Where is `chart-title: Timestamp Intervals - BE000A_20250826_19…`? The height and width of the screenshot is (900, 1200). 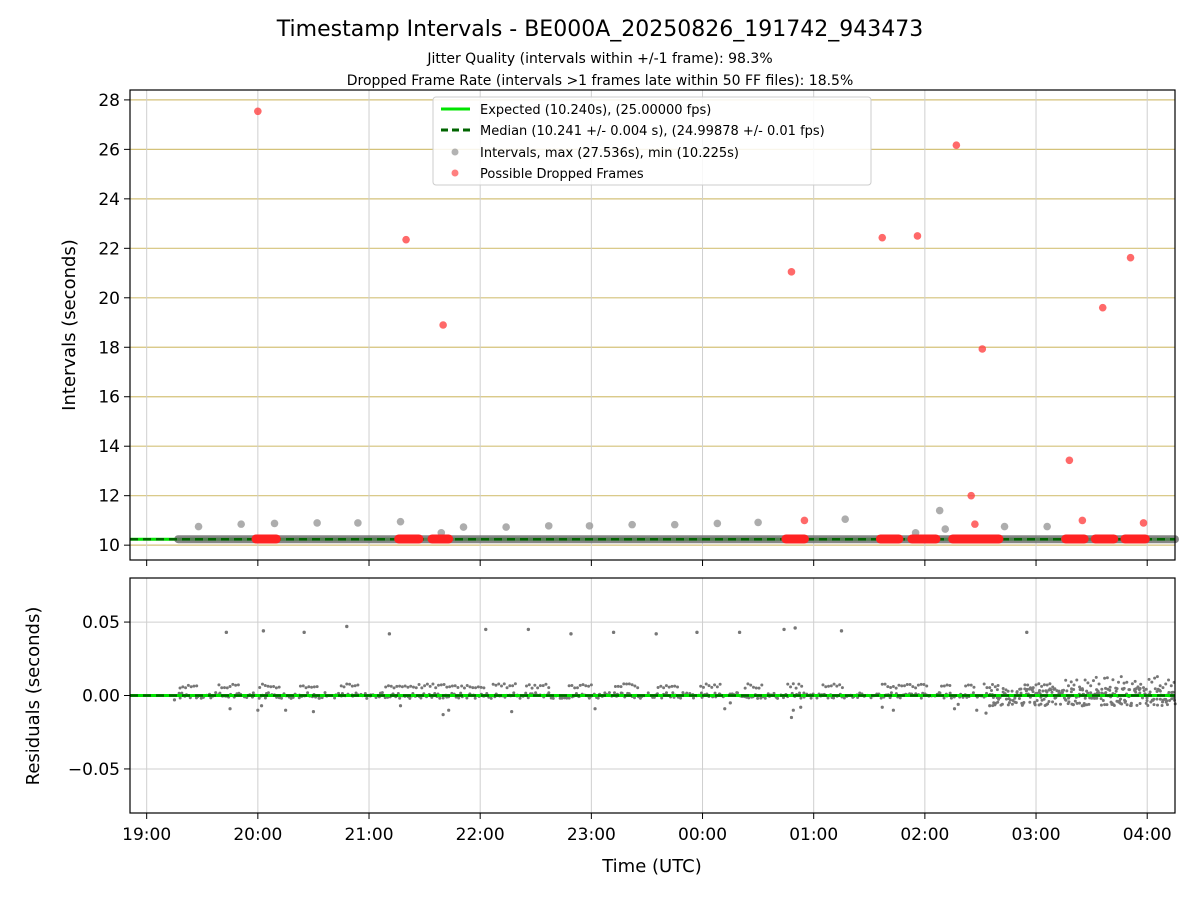
chart-title: Timestamp Intervals - BE000A_20250826_19… is located at coordinates (599, 29).